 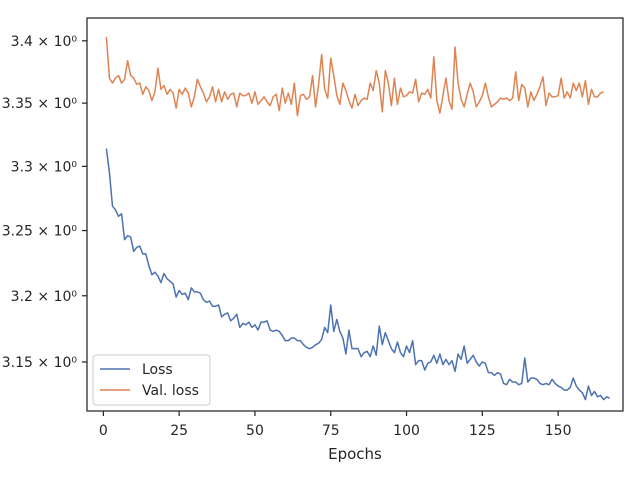 I want to click on legend-box, so click(x=151, y=380).